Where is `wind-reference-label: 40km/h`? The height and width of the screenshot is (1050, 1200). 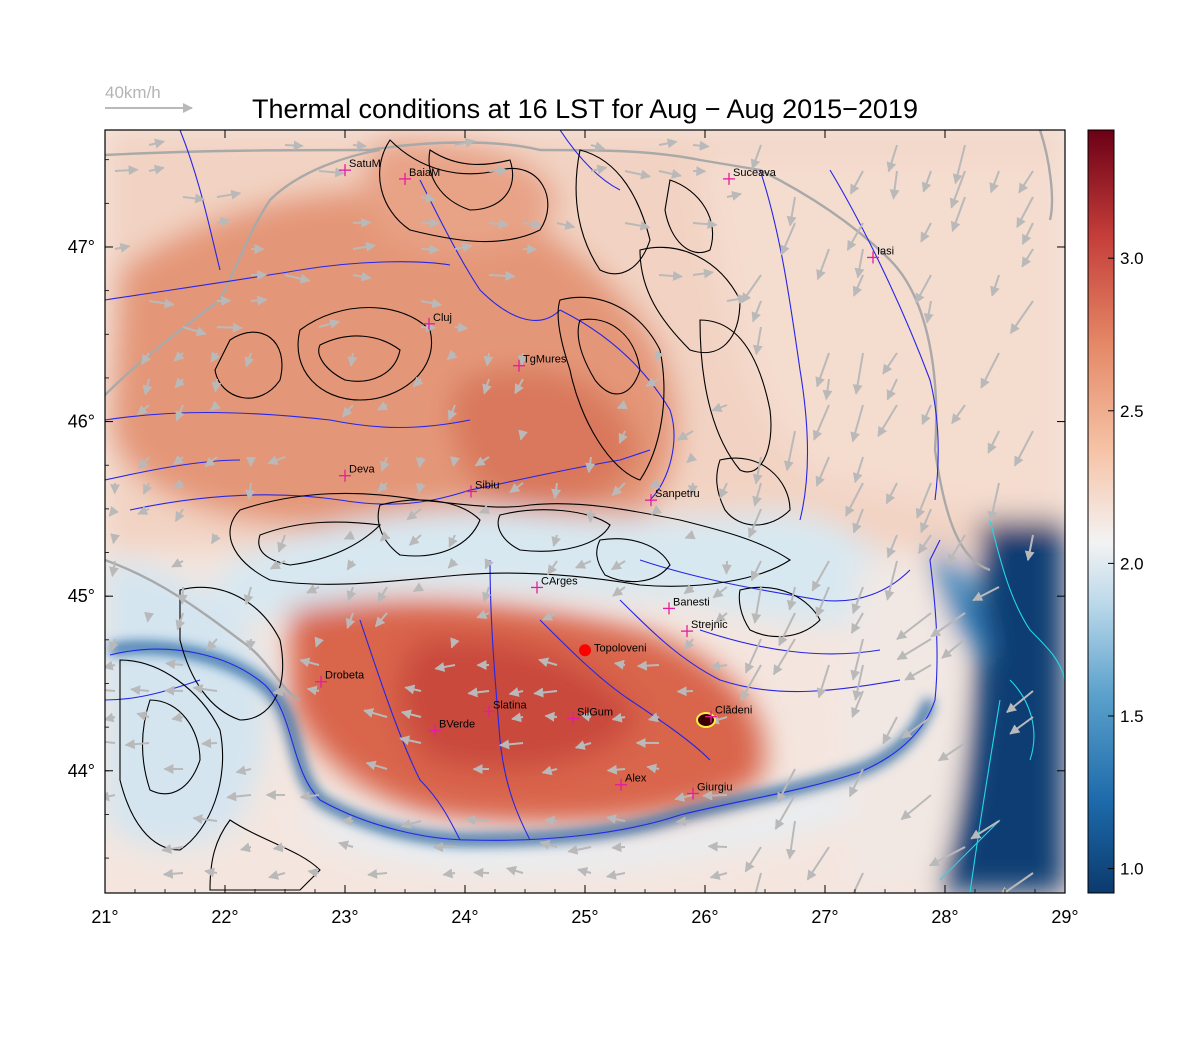
wind-reference-label: 40km/h is located at coordinates (133, 92).